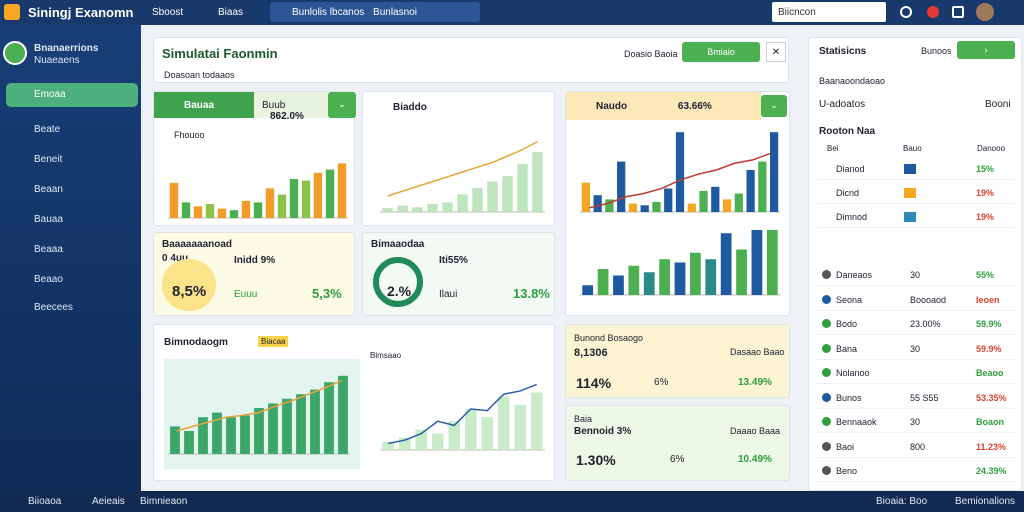 This screenshot has width=1024, height=512. What do you see at coordinates (48, 219) in the screenshot?
I see `nav-item: Bauaa` at bounding box center [48, 219].